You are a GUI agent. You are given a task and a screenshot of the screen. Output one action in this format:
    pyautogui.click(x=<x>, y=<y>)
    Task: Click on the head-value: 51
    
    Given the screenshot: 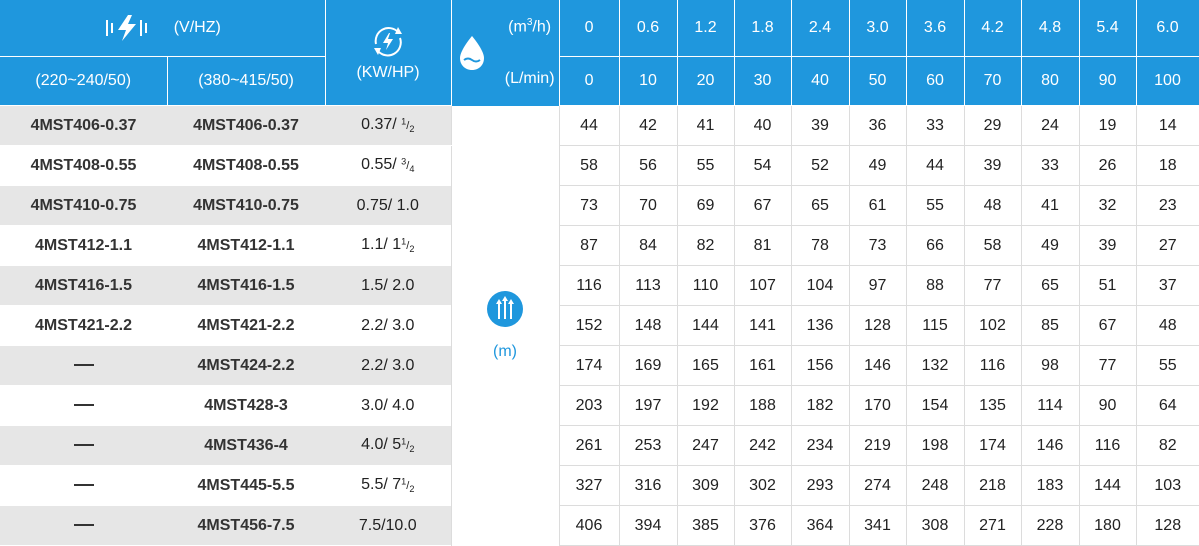 What is the action you would take?
    pyautogui.click(x=1107, y=285)
    